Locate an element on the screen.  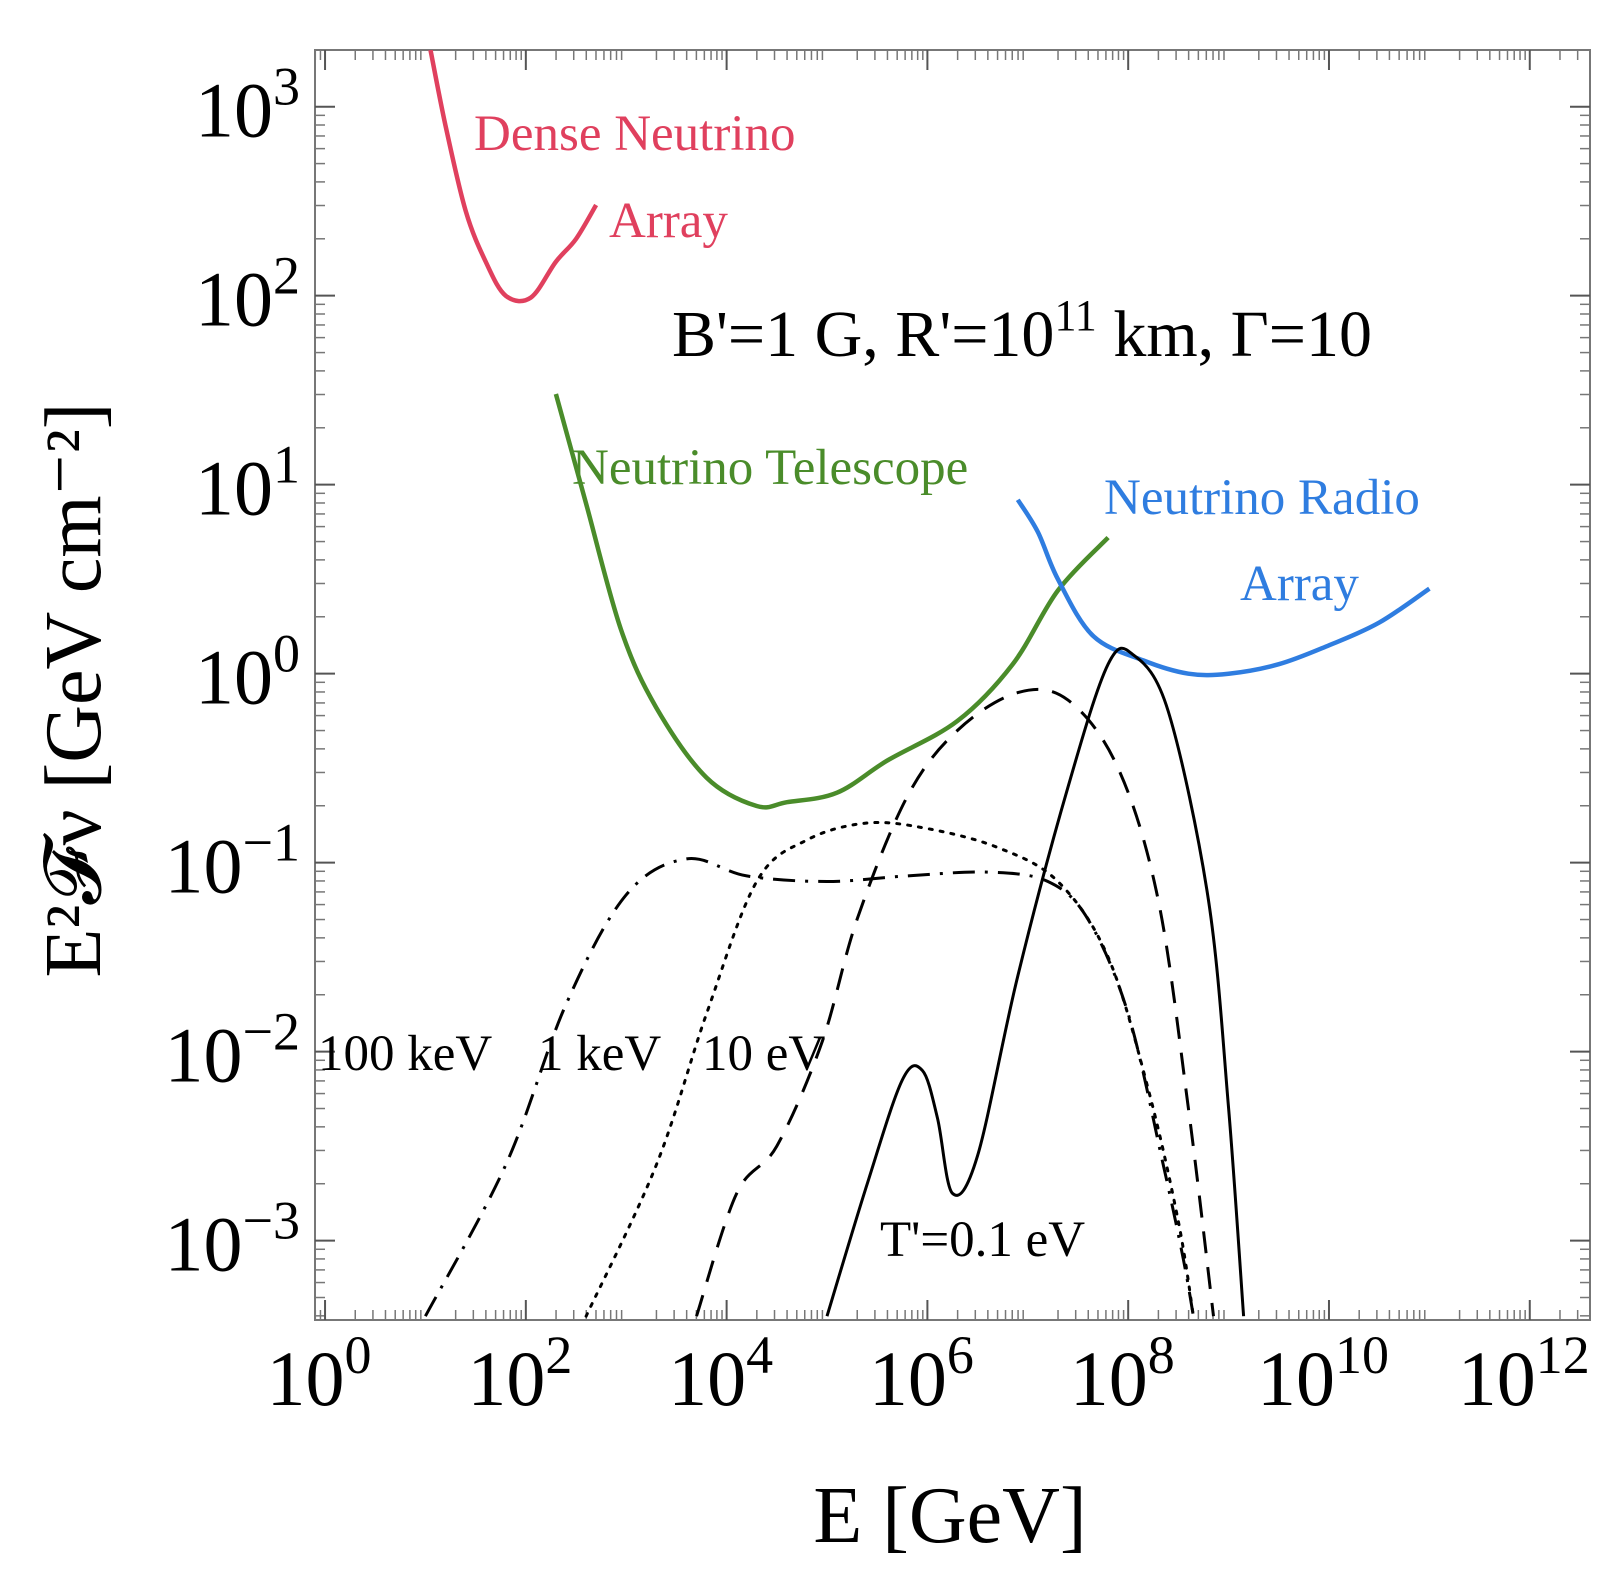
y-tick-label: 10⁻¹ is located at coordinates (232, 861).